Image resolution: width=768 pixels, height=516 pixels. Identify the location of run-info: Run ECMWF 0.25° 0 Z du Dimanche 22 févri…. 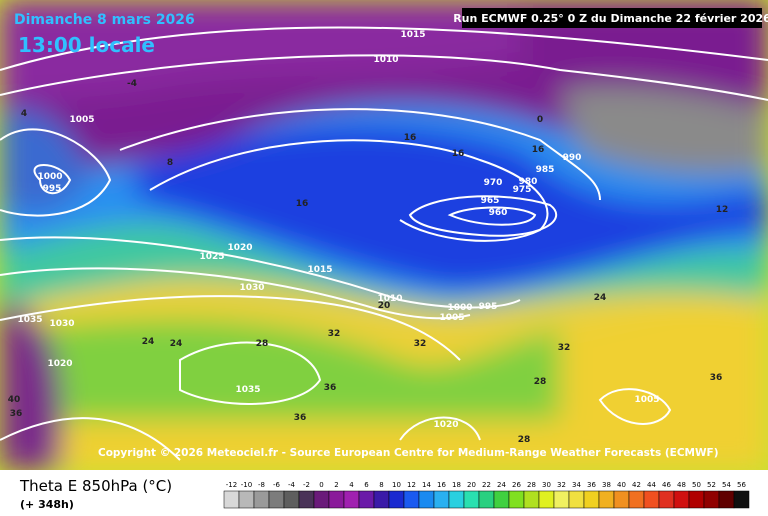
(610, 18).